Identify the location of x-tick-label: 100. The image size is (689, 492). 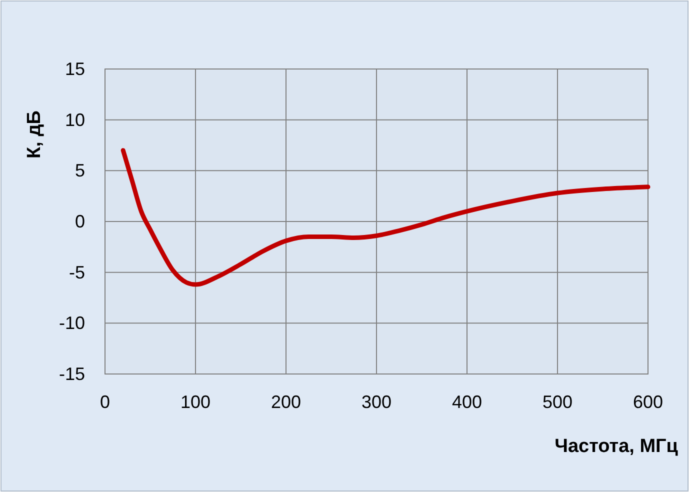
(195, 402).